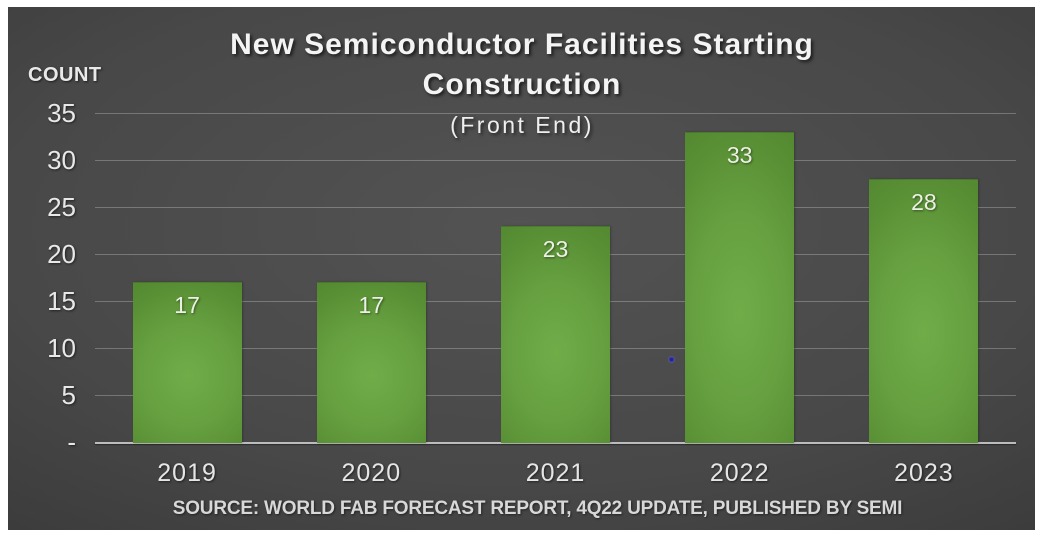  Describe the element at coordinates (555, 473) in the screenshot. I see `x-tick-label-2021: 2021` at that location.